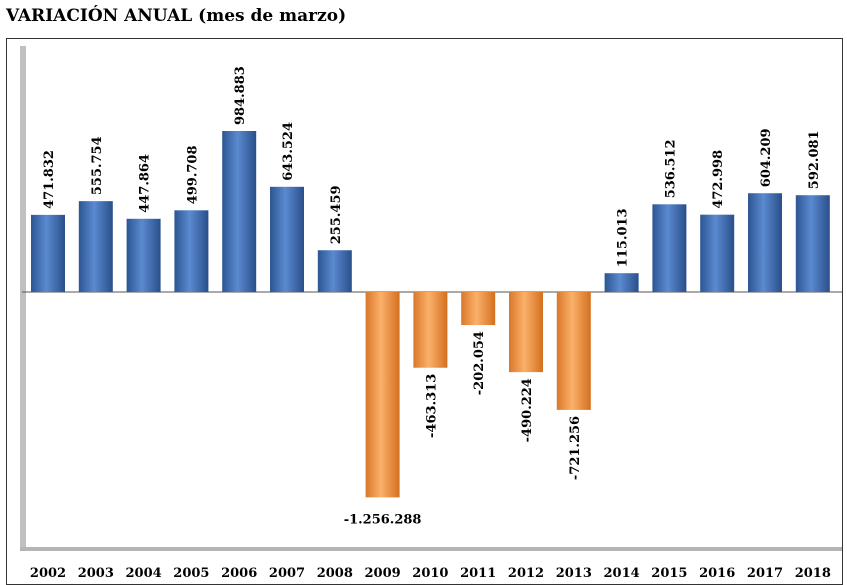 This screenshot has width=847, height=585. Describe the element at coordinates (191, 251) in the screenshot. I see `bar-2005` at that location.